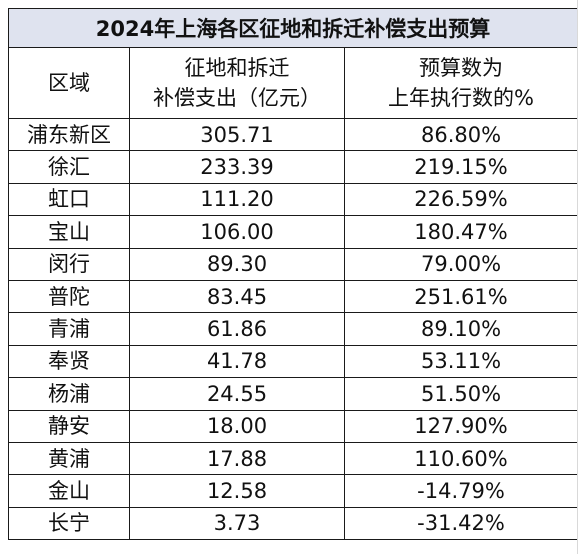 The image size is (582, 554). Describe the element at coordinates (461, 491) in the screenshot. I see `cell-ratio: -14.79%` at that location.